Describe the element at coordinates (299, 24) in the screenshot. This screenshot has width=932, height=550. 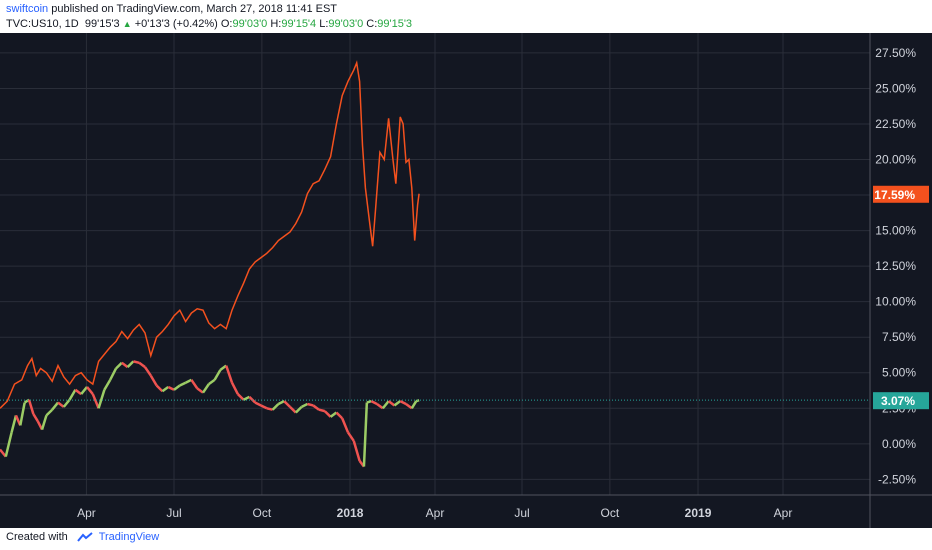
I see `high-value: 99'15'4` at that location.